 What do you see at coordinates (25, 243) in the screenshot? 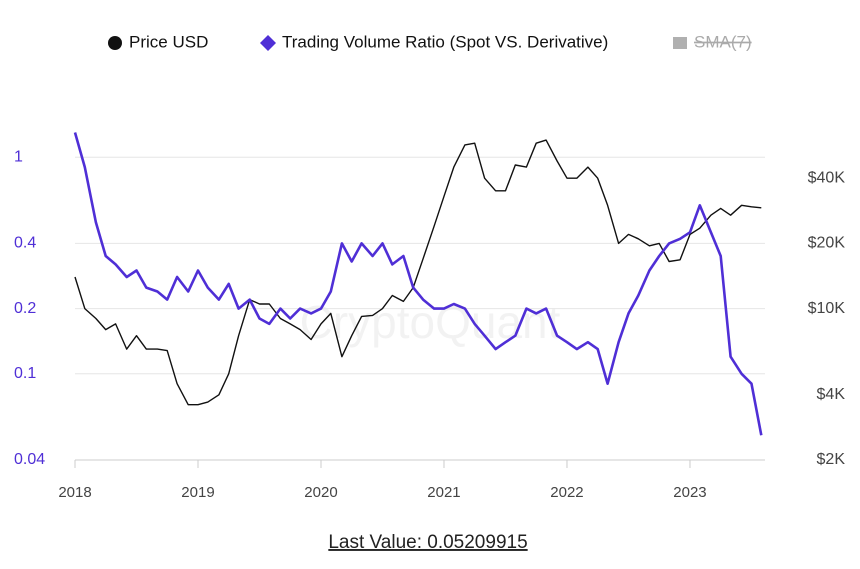
I see `y-tick-label: 0.4` at bounding box center [25, 243].